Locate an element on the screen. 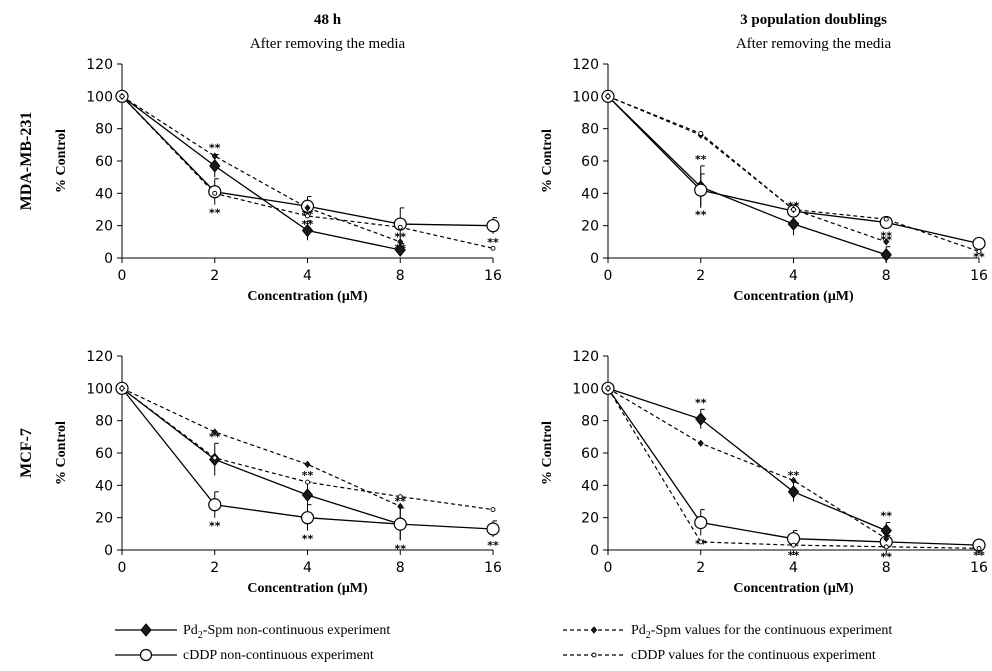 The height and width of the screenshot is (671, 992). legend-marker-small-diamond is located at coordinates (594, 630).